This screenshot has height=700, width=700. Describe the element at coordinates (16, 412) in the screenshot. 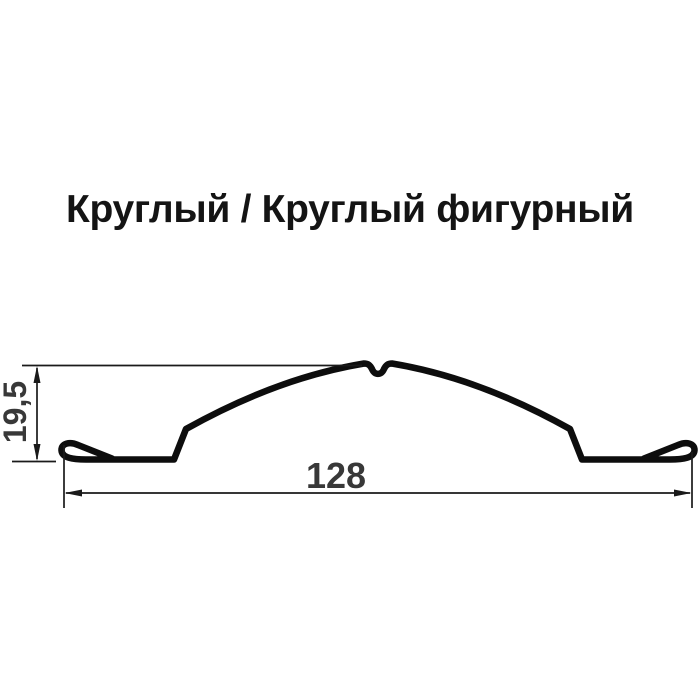

I see `height-dimension-label: 19,5` at that location.